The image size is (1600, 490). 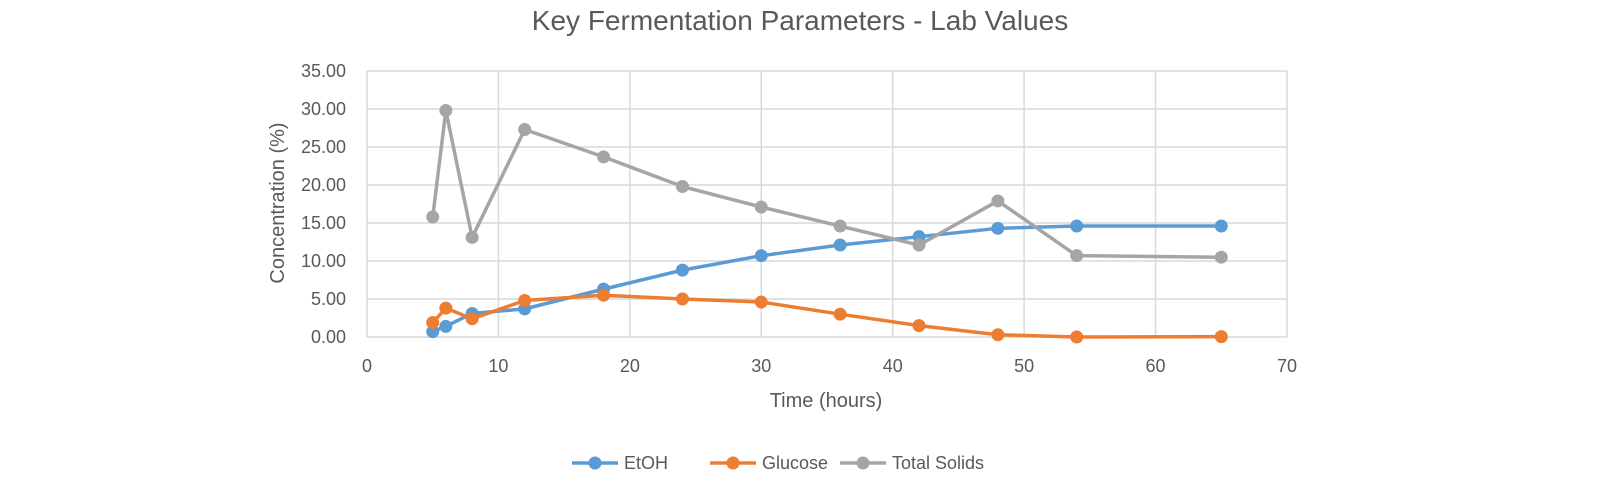 What do you see at coordinates (646, 463) in the screenshot?
I see `legend-label: EtOH` at bounding box center [646, 463].